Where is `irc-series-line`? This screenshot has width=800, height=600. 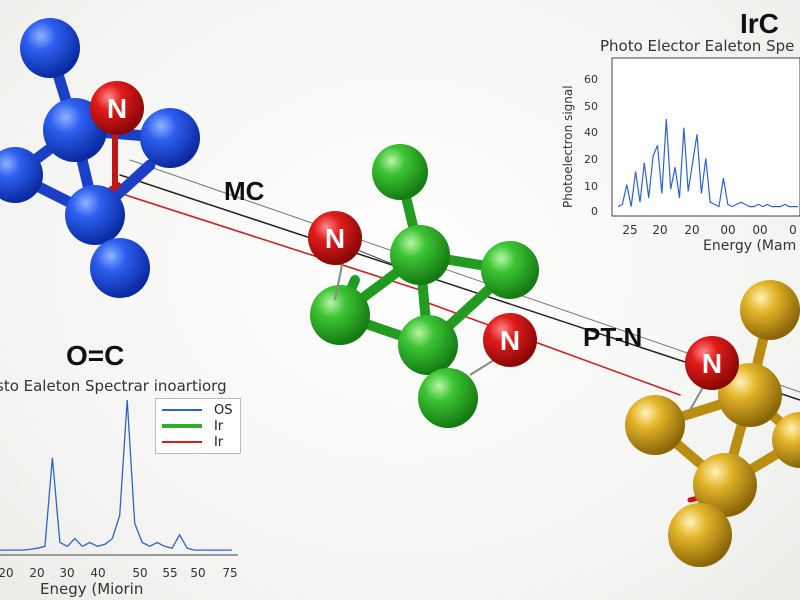 irc-series-line is located at coordinates (707, 163).